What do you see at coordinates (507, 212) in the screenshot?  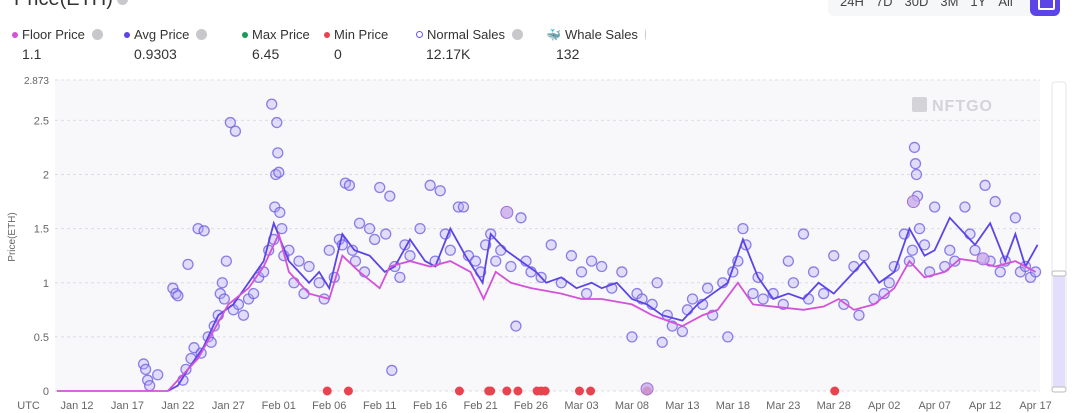 I see `whale-sale-point` at bounding box center [507, 212].